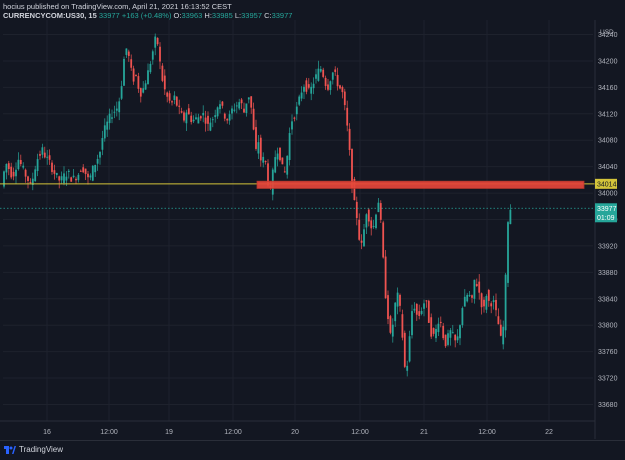  Describe the element at coordinates (606, 183) in the screenshot. I see `level-price-tag` at that location.